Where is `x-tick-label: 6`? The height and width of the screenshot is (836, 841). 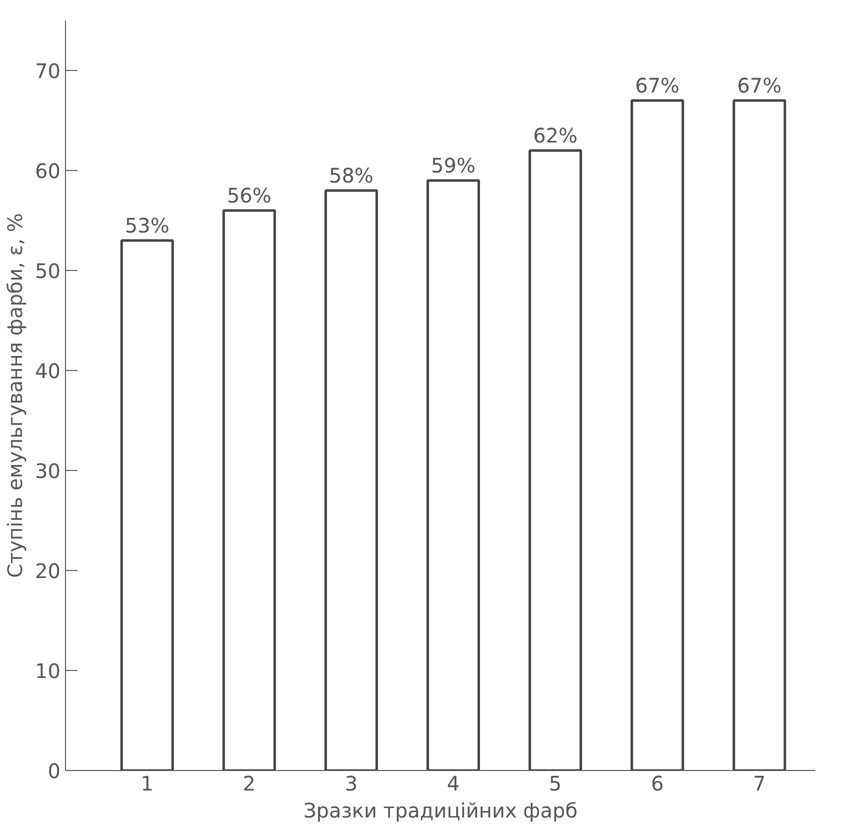 x-tick-label: 6 is located at coordinates (657, 784).